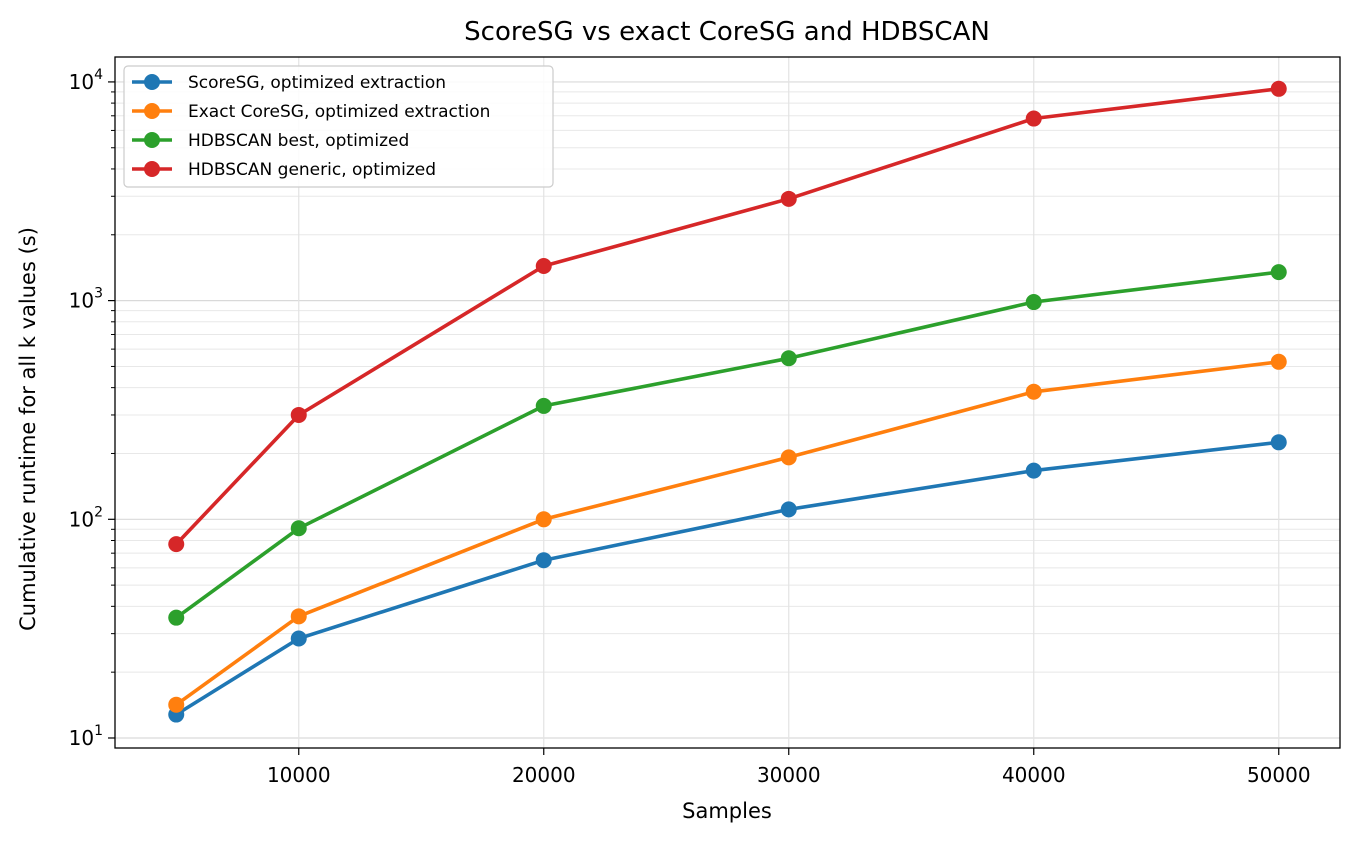  Describe the element at coordinates (727, 811) in the screenshot. I see `x-axis-label: Samples` at that location.